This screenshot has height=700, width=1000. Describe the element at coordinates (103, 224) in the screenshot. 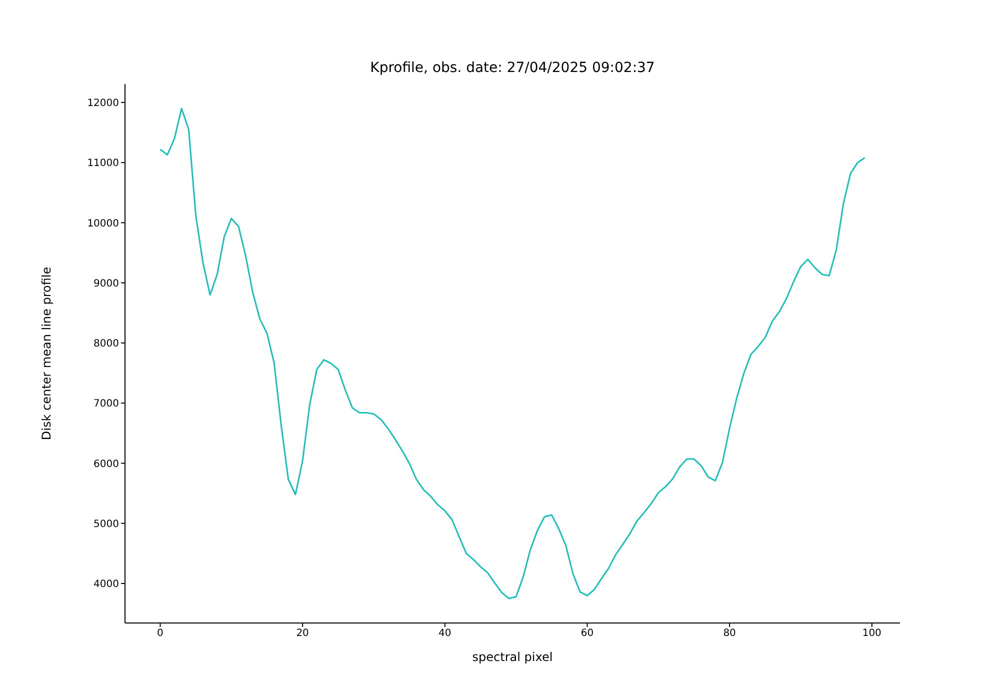

I see `y-tick-label: 10000` at that location.